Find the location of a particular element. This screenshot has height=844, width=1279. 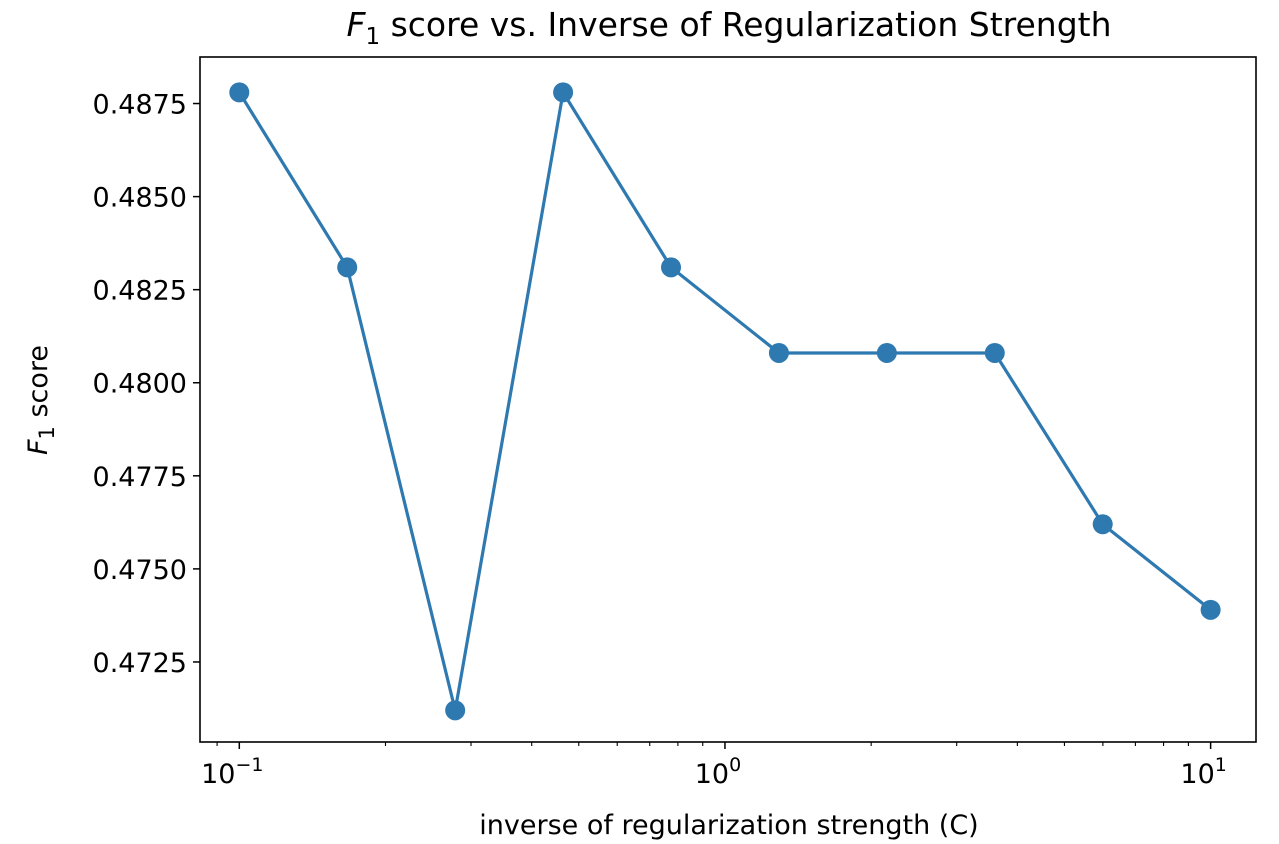

y-label-rest: score is located at coordinates (38, 385).